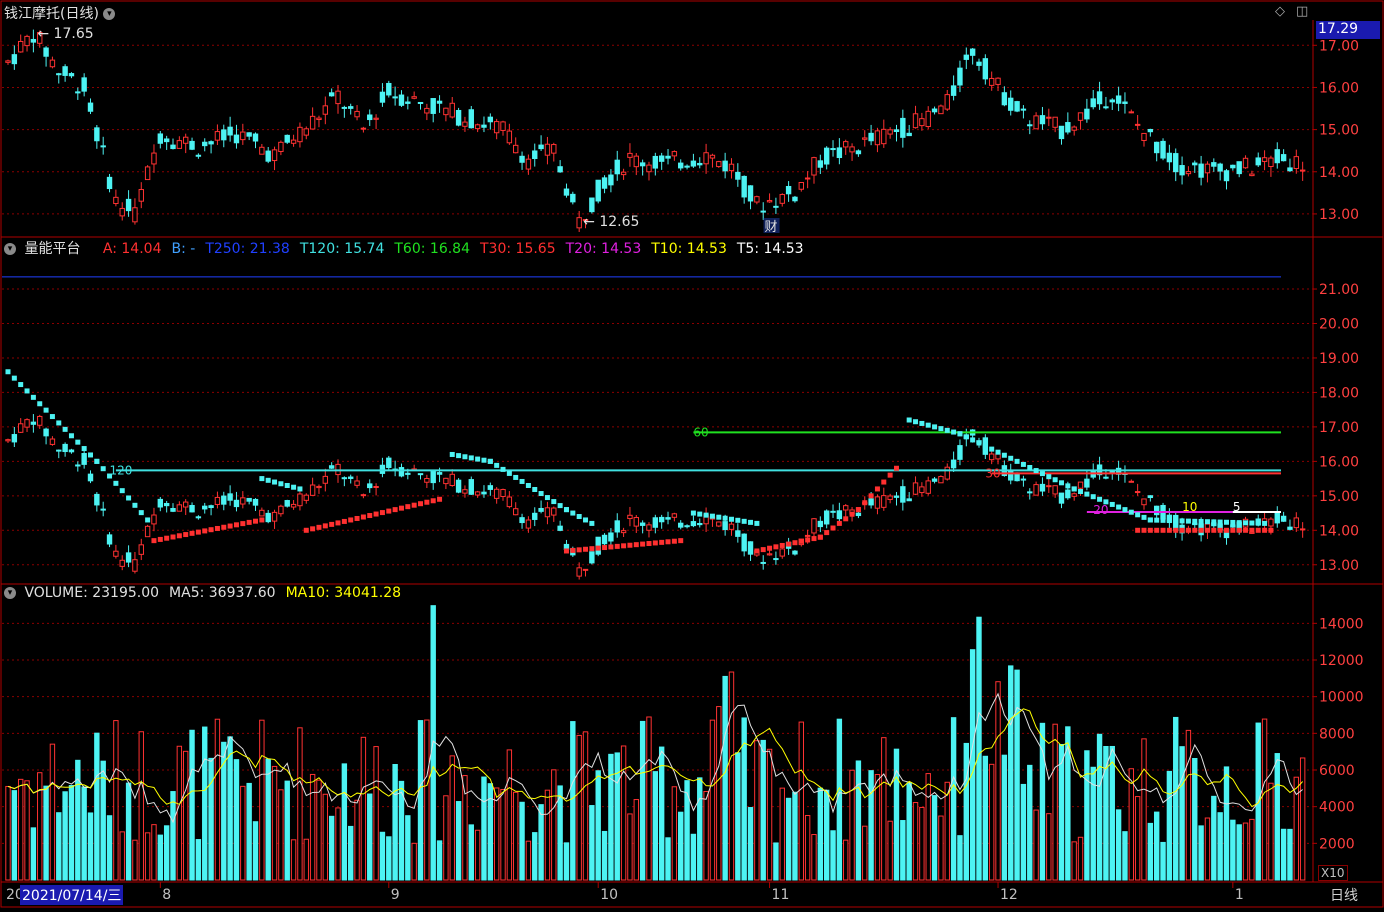  What do you see at coordinates (247, 249) in the screenshot?
I see `legend-item: T250: 21.38` at bounding box center [247, 249].